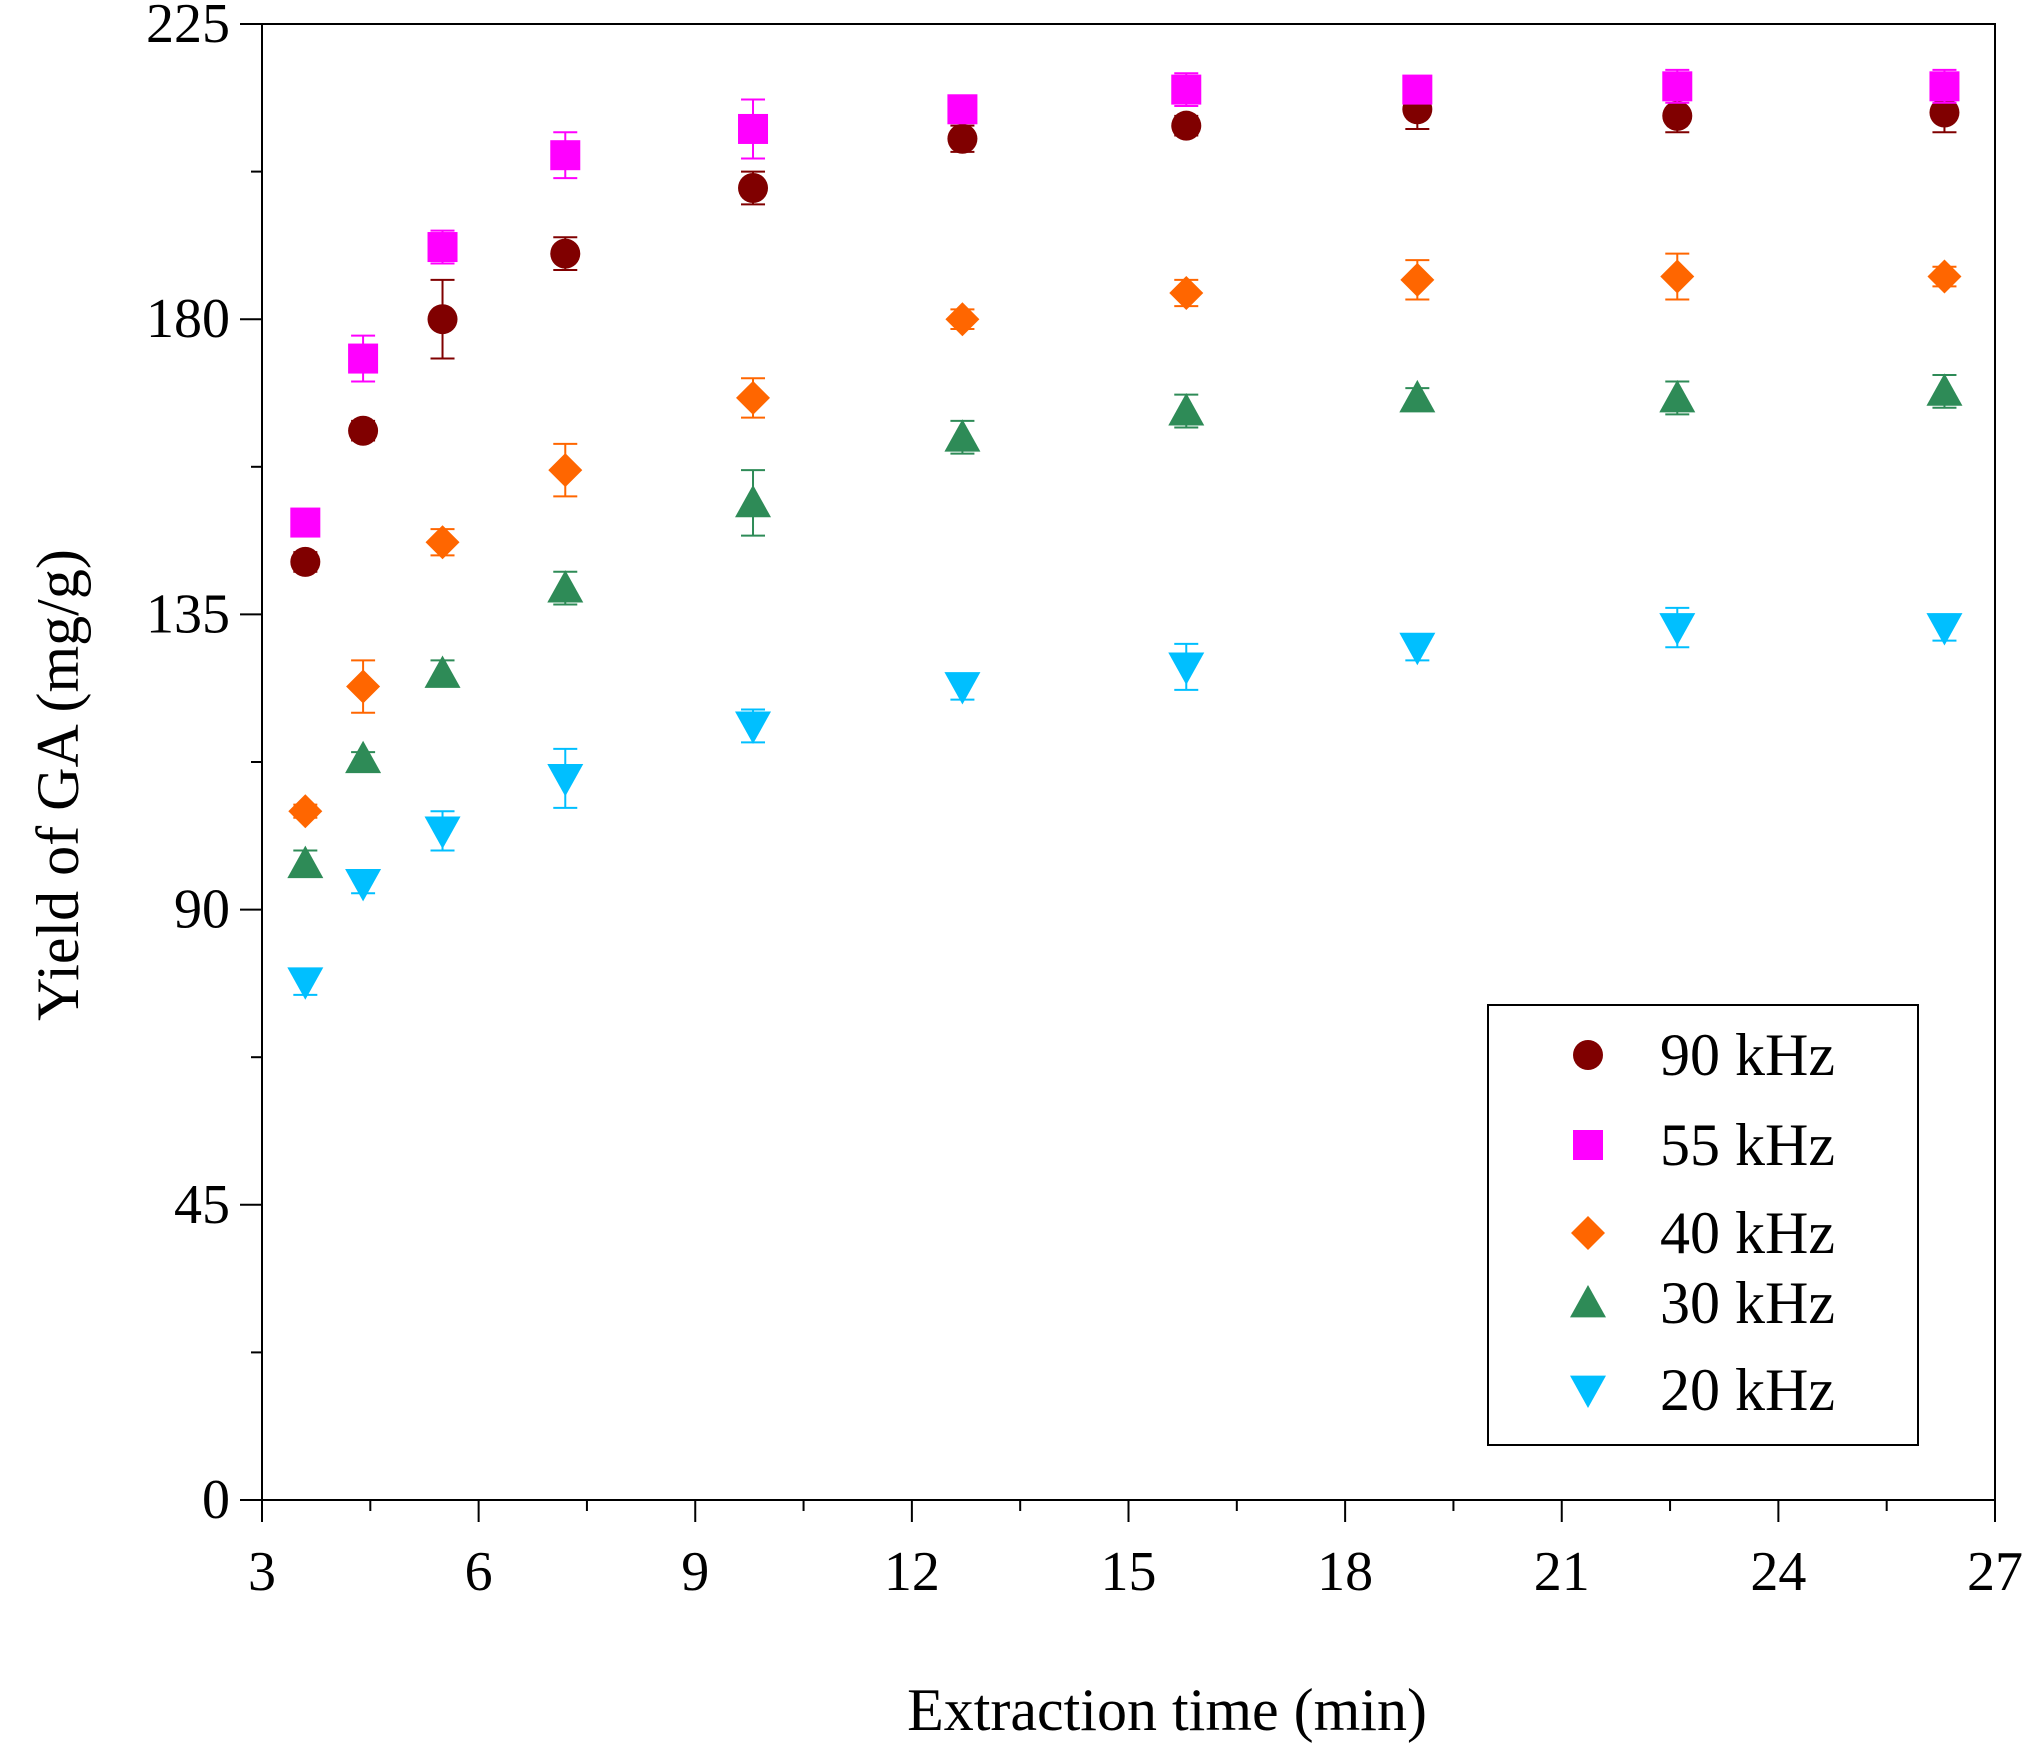 Image resolution: width=2033 pixels, height=1754 pixels. Describe the element at coordinates (1129, 1572) in the screenshot. I see `x-tick-label: 15` at that location.